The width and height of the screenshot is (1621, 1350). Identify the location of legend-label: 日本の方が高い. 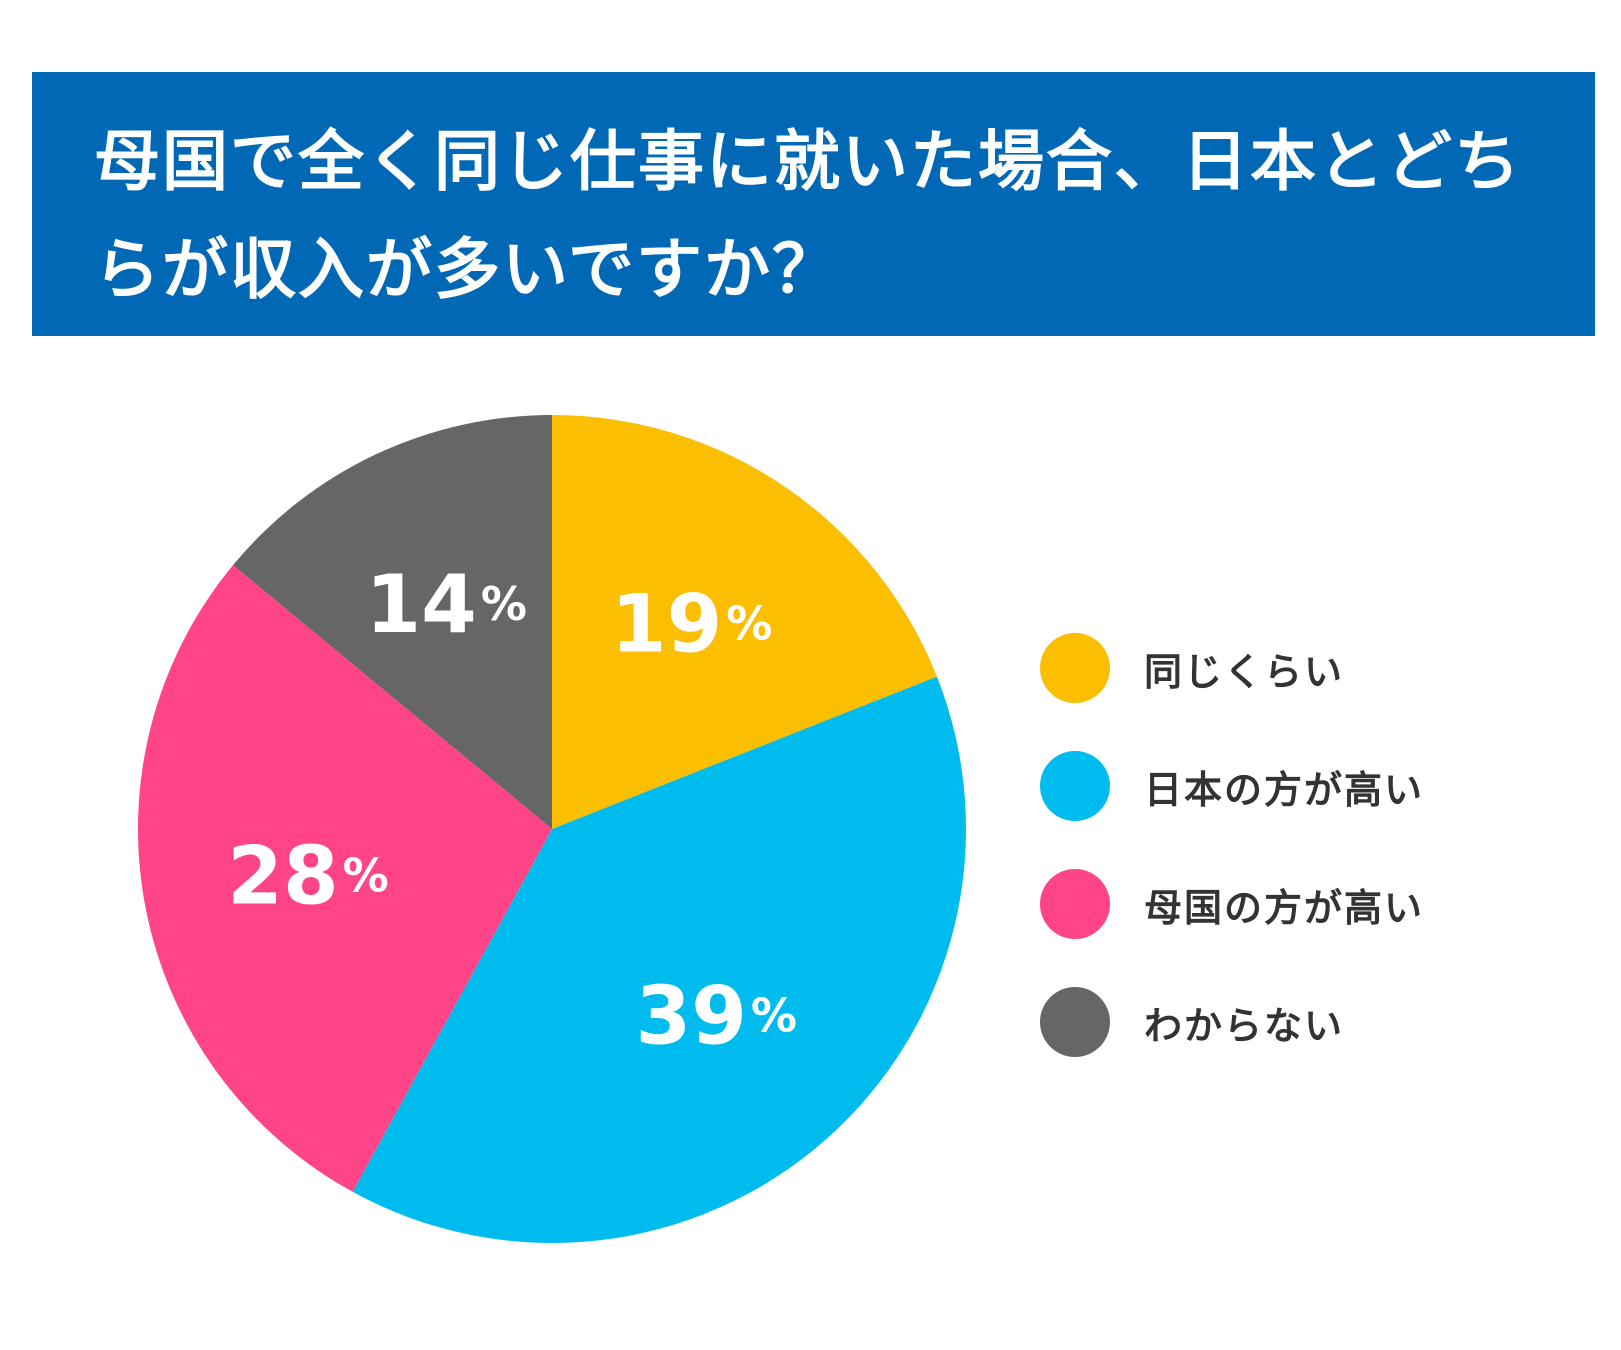
(1284, 789).